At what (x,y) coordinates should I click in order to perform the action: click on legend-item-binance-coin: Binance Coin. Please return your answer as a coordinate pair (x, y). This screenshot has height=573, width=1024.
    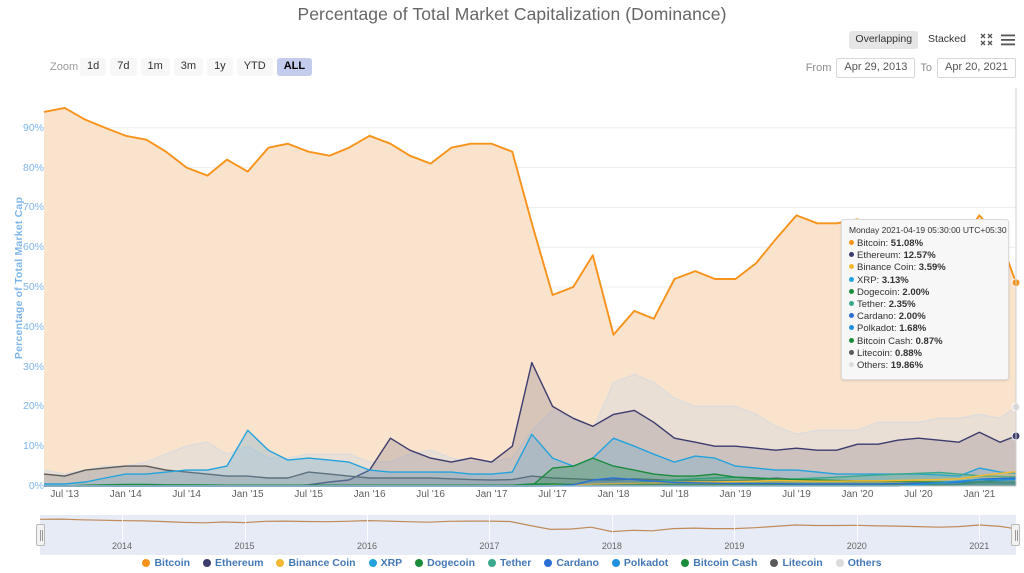
    Looking at the image, I should click on (316, 563).